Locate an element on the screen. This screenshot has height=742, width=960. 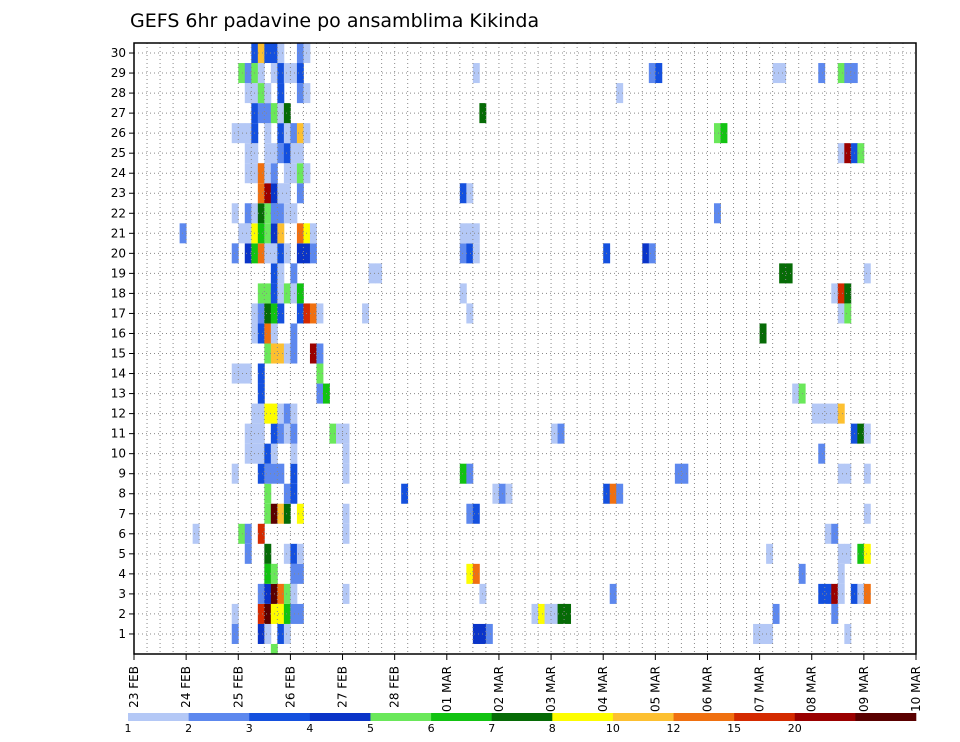
y-tick-label-25: 25 is located at coordinates (118, 153).